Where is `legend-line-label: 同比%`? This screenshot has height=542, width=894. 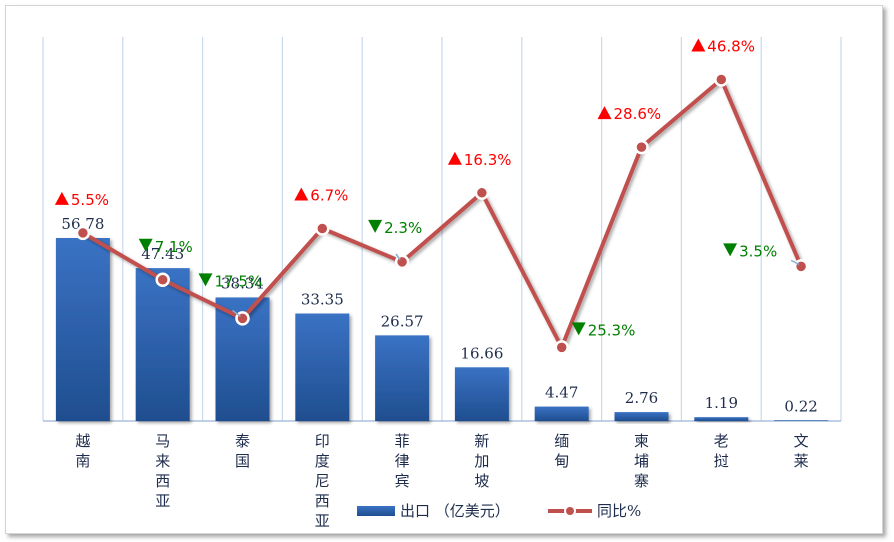 legend-line-label: 同比% is located at coordinates (619, 511).